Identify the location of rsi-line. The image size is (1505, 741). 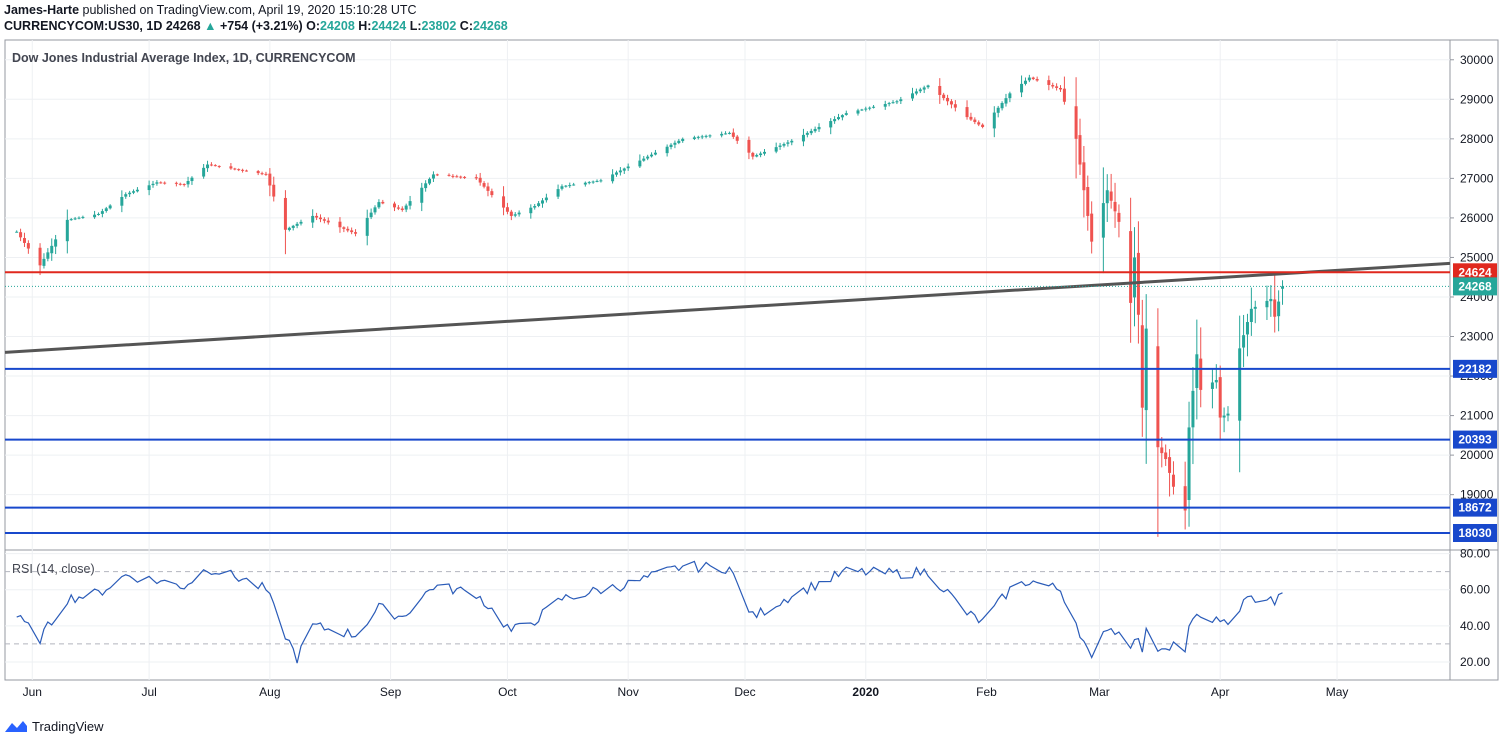
(649, 612).